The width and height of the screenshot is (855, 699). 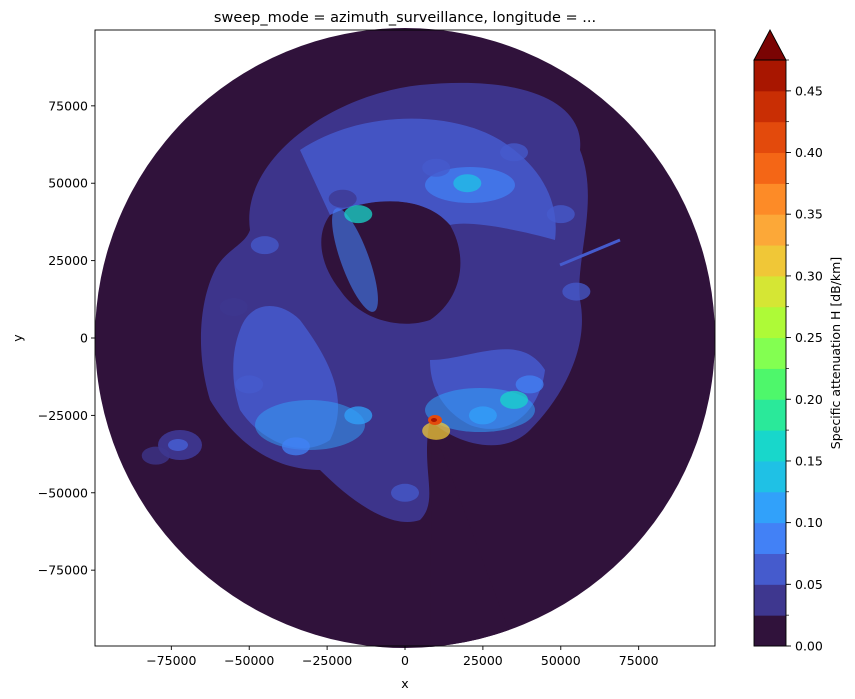 I want to click on strong-echo-core-inner, so click(x=434, y=420).